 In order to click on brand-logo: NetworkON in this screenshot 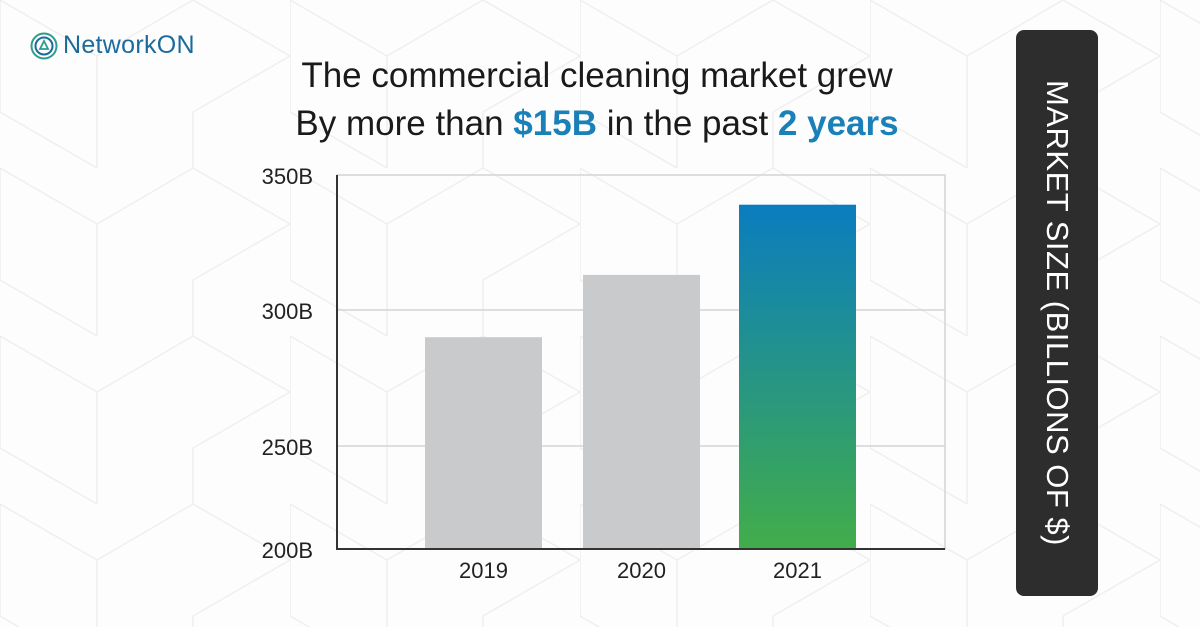, I will do `click(112, 45)`.